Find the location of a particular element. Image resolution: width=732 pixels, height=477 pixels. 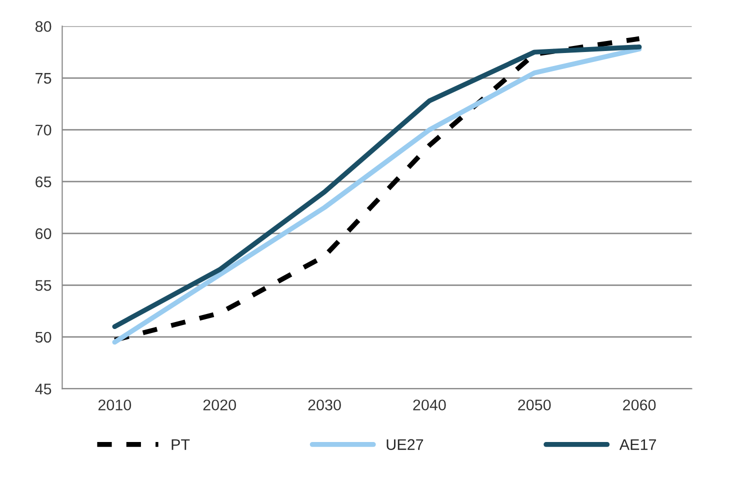

y-tick-label: 80 is located at coordinates (43, 26).